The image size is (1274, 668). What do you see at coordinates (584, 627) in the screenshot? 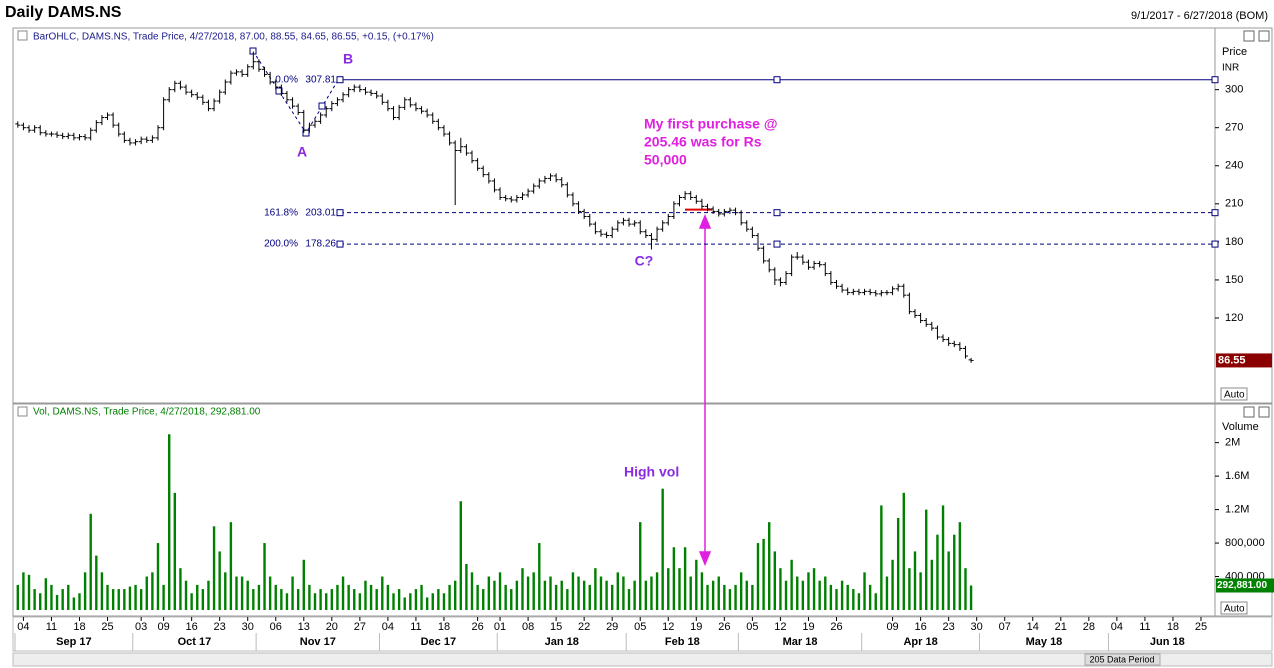
I see `x-tick-label: 22` at bounding box center [584, 627].